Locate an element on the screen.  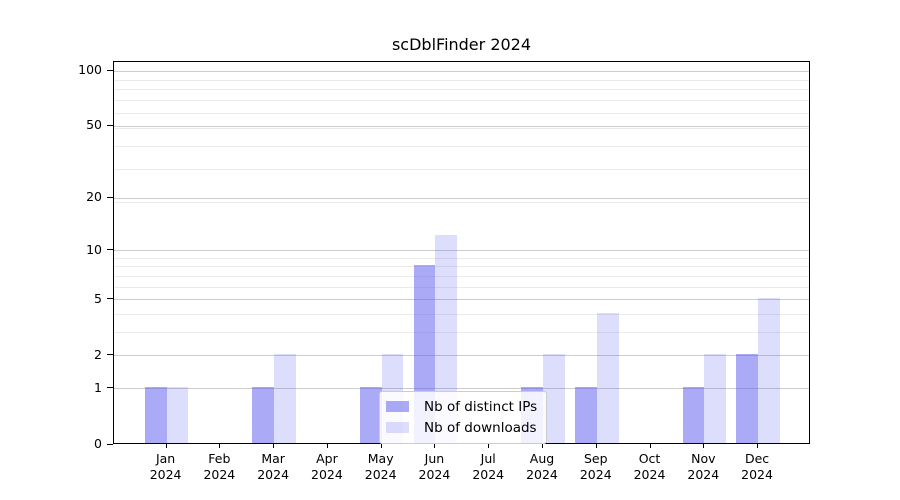
y-tick-label-20: 20 is located at coordinates (94, 197).